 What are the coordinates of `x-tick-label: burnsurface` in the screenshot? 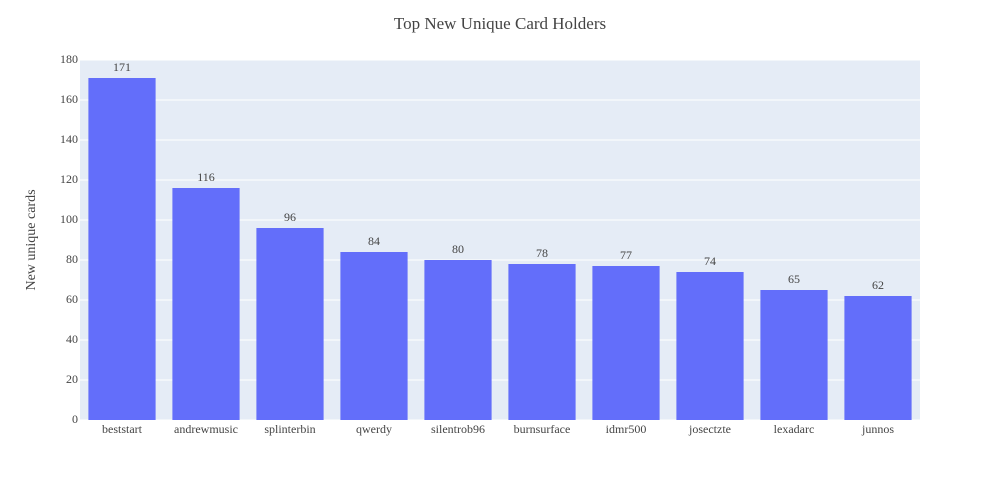 It's located at (542, 429).